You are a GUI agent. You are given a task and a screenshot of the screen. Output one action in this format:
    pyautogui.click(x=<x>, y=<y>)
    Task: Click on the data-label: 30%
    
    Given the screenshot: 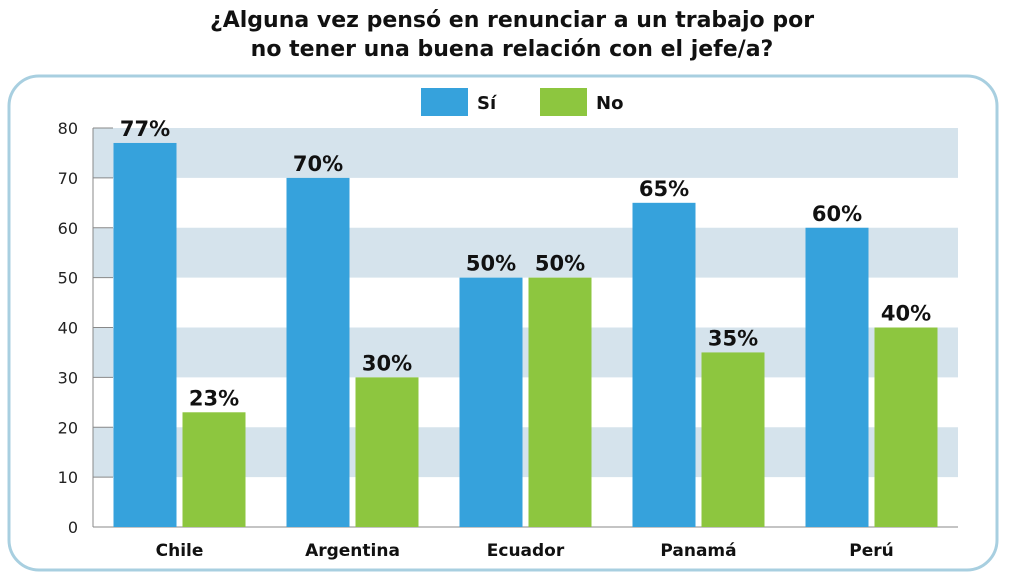 What is the action you would take?
    pyautogui.click(x=387, y=363)
    